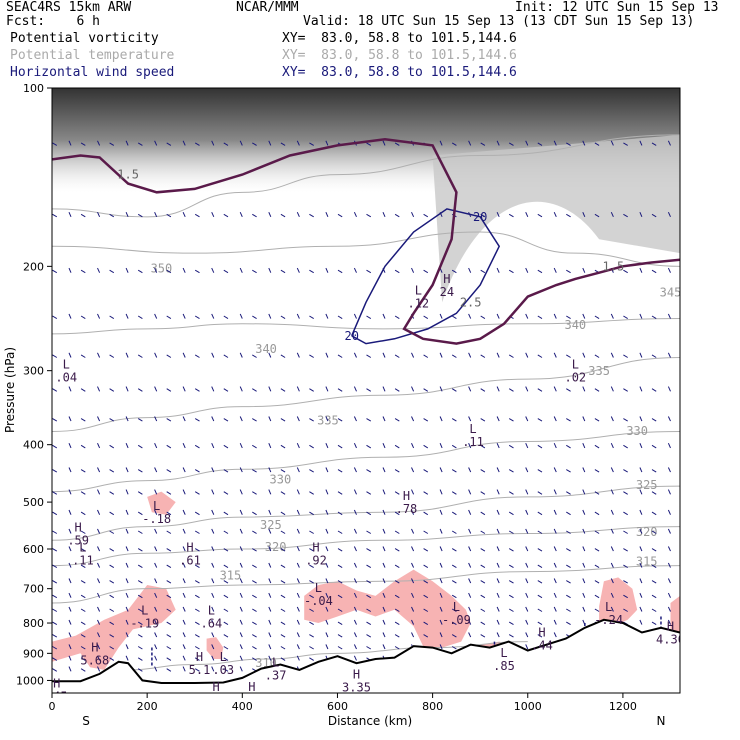 This screenshot has width=740, height=740. Describe the element at coordinates (406, 496) in the screenshot. I see `pv-extremum-type: H` at that location.